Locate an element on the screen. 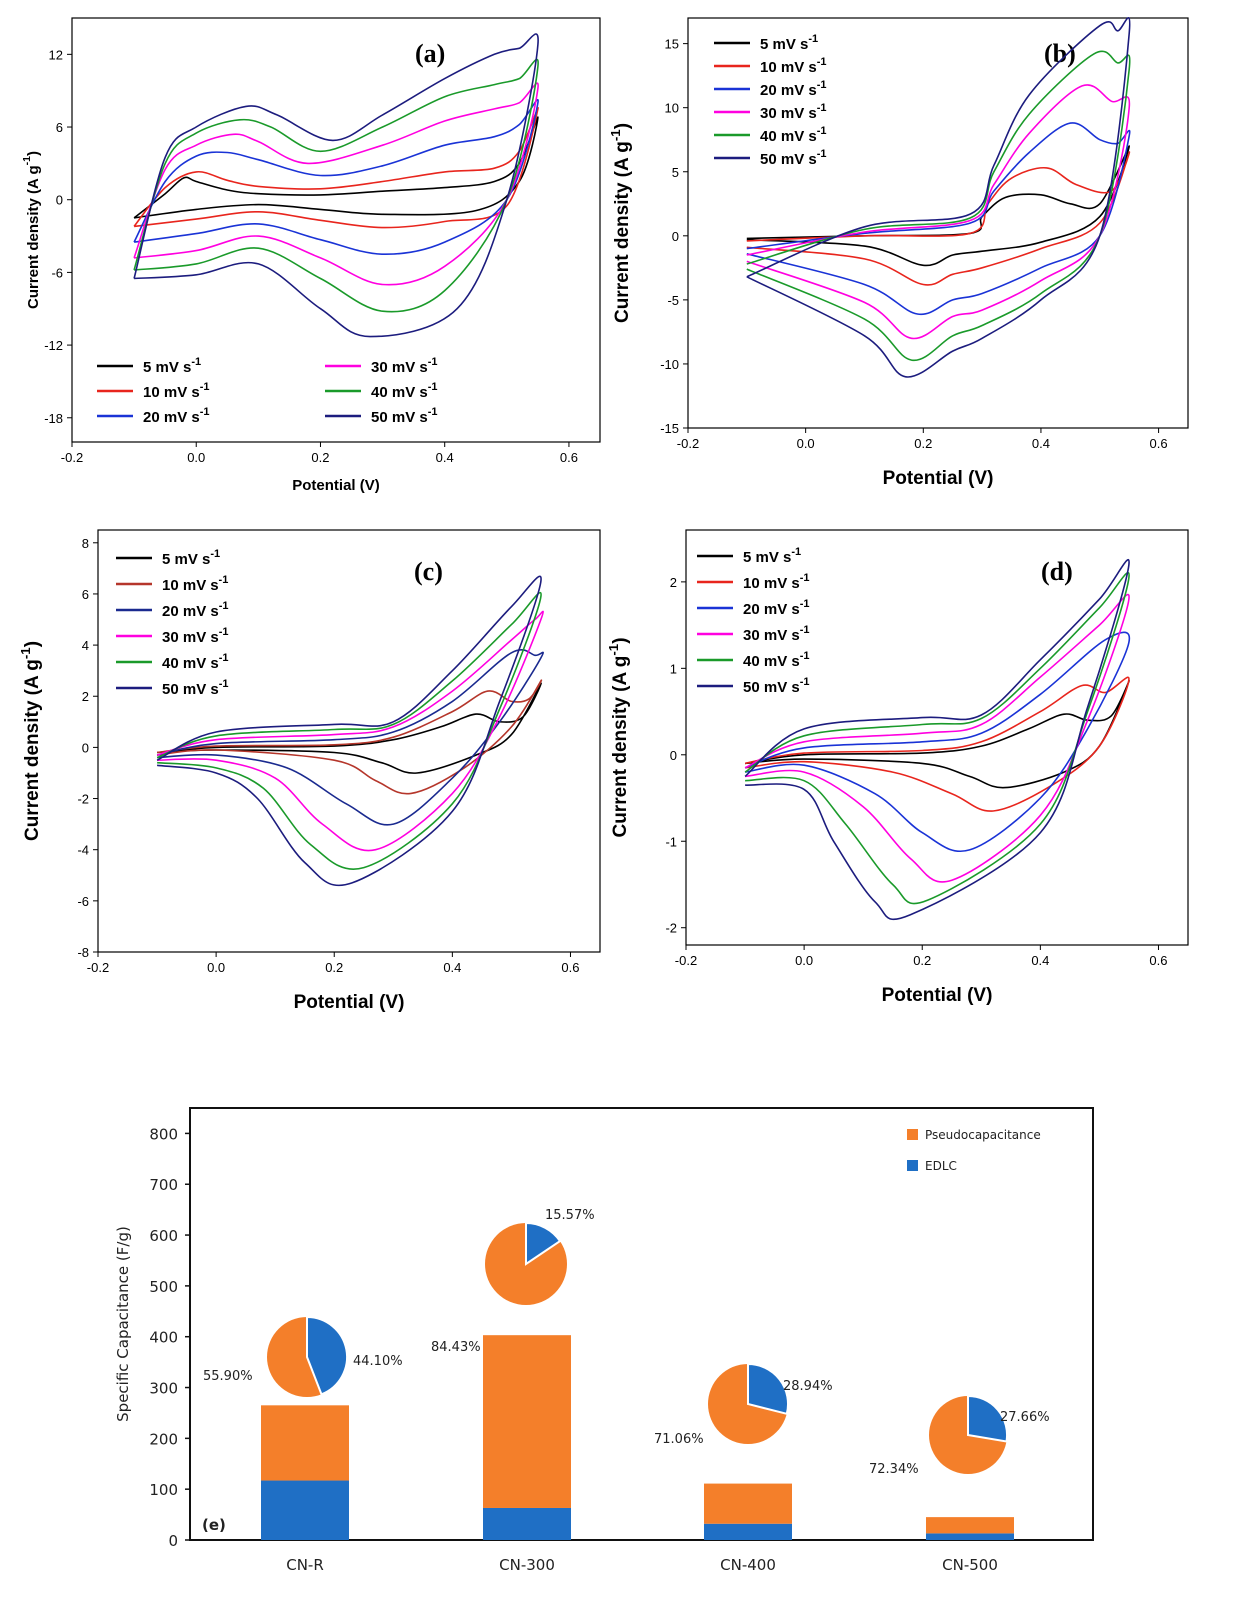 The image size is (1252, 1622). y-tick-label: -1 is located at coordinates (671, 841).